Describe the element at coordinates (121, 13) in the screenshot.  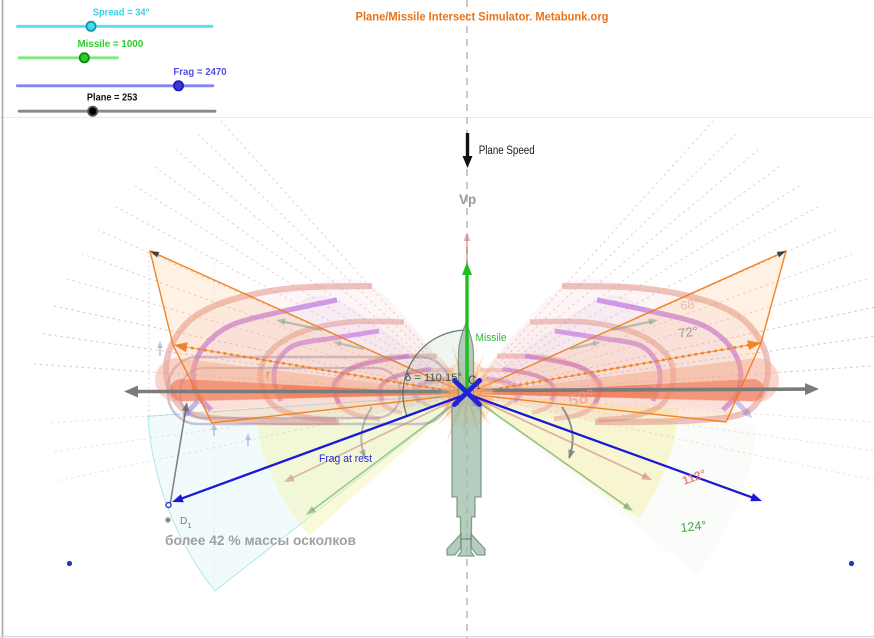
I see `svg-text: Spread = 34°` at that location.